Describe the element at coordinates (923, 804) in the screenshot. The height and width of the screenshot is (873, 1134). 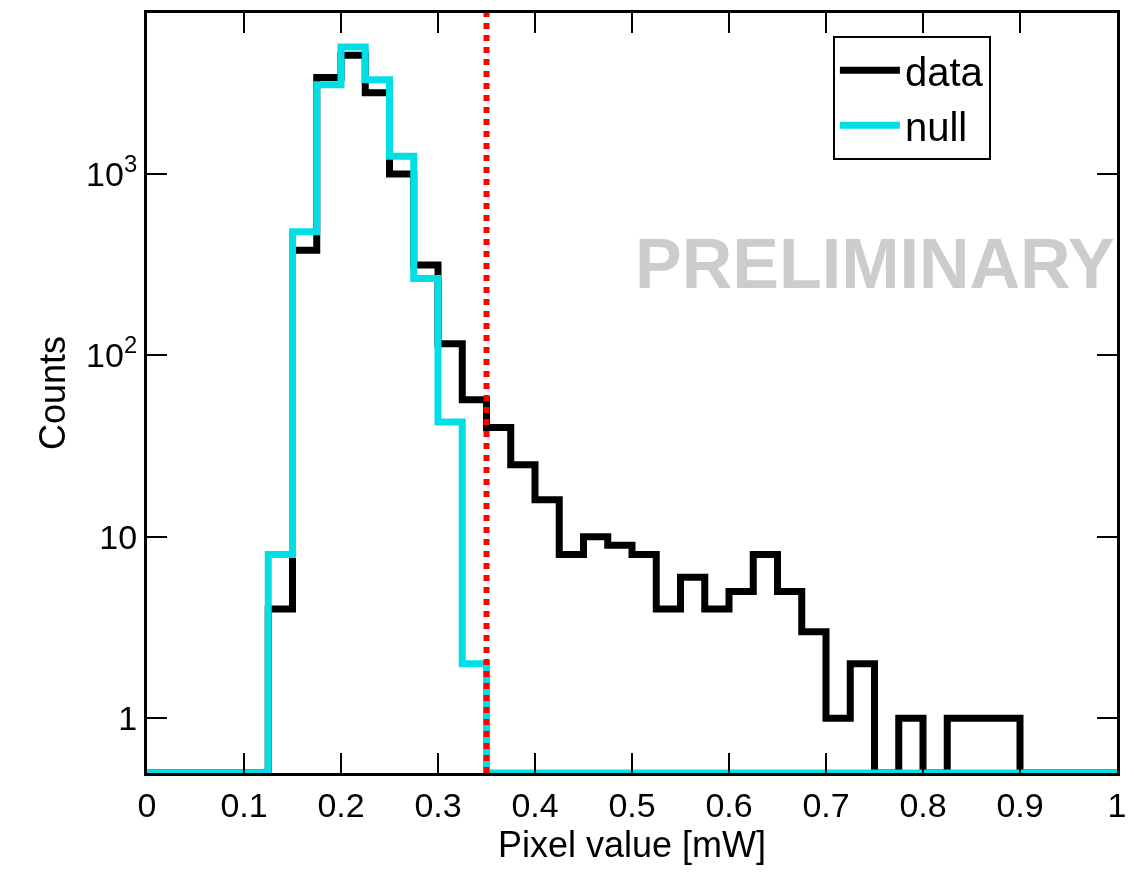
I see `x-tick-label: 0.8` at that location.